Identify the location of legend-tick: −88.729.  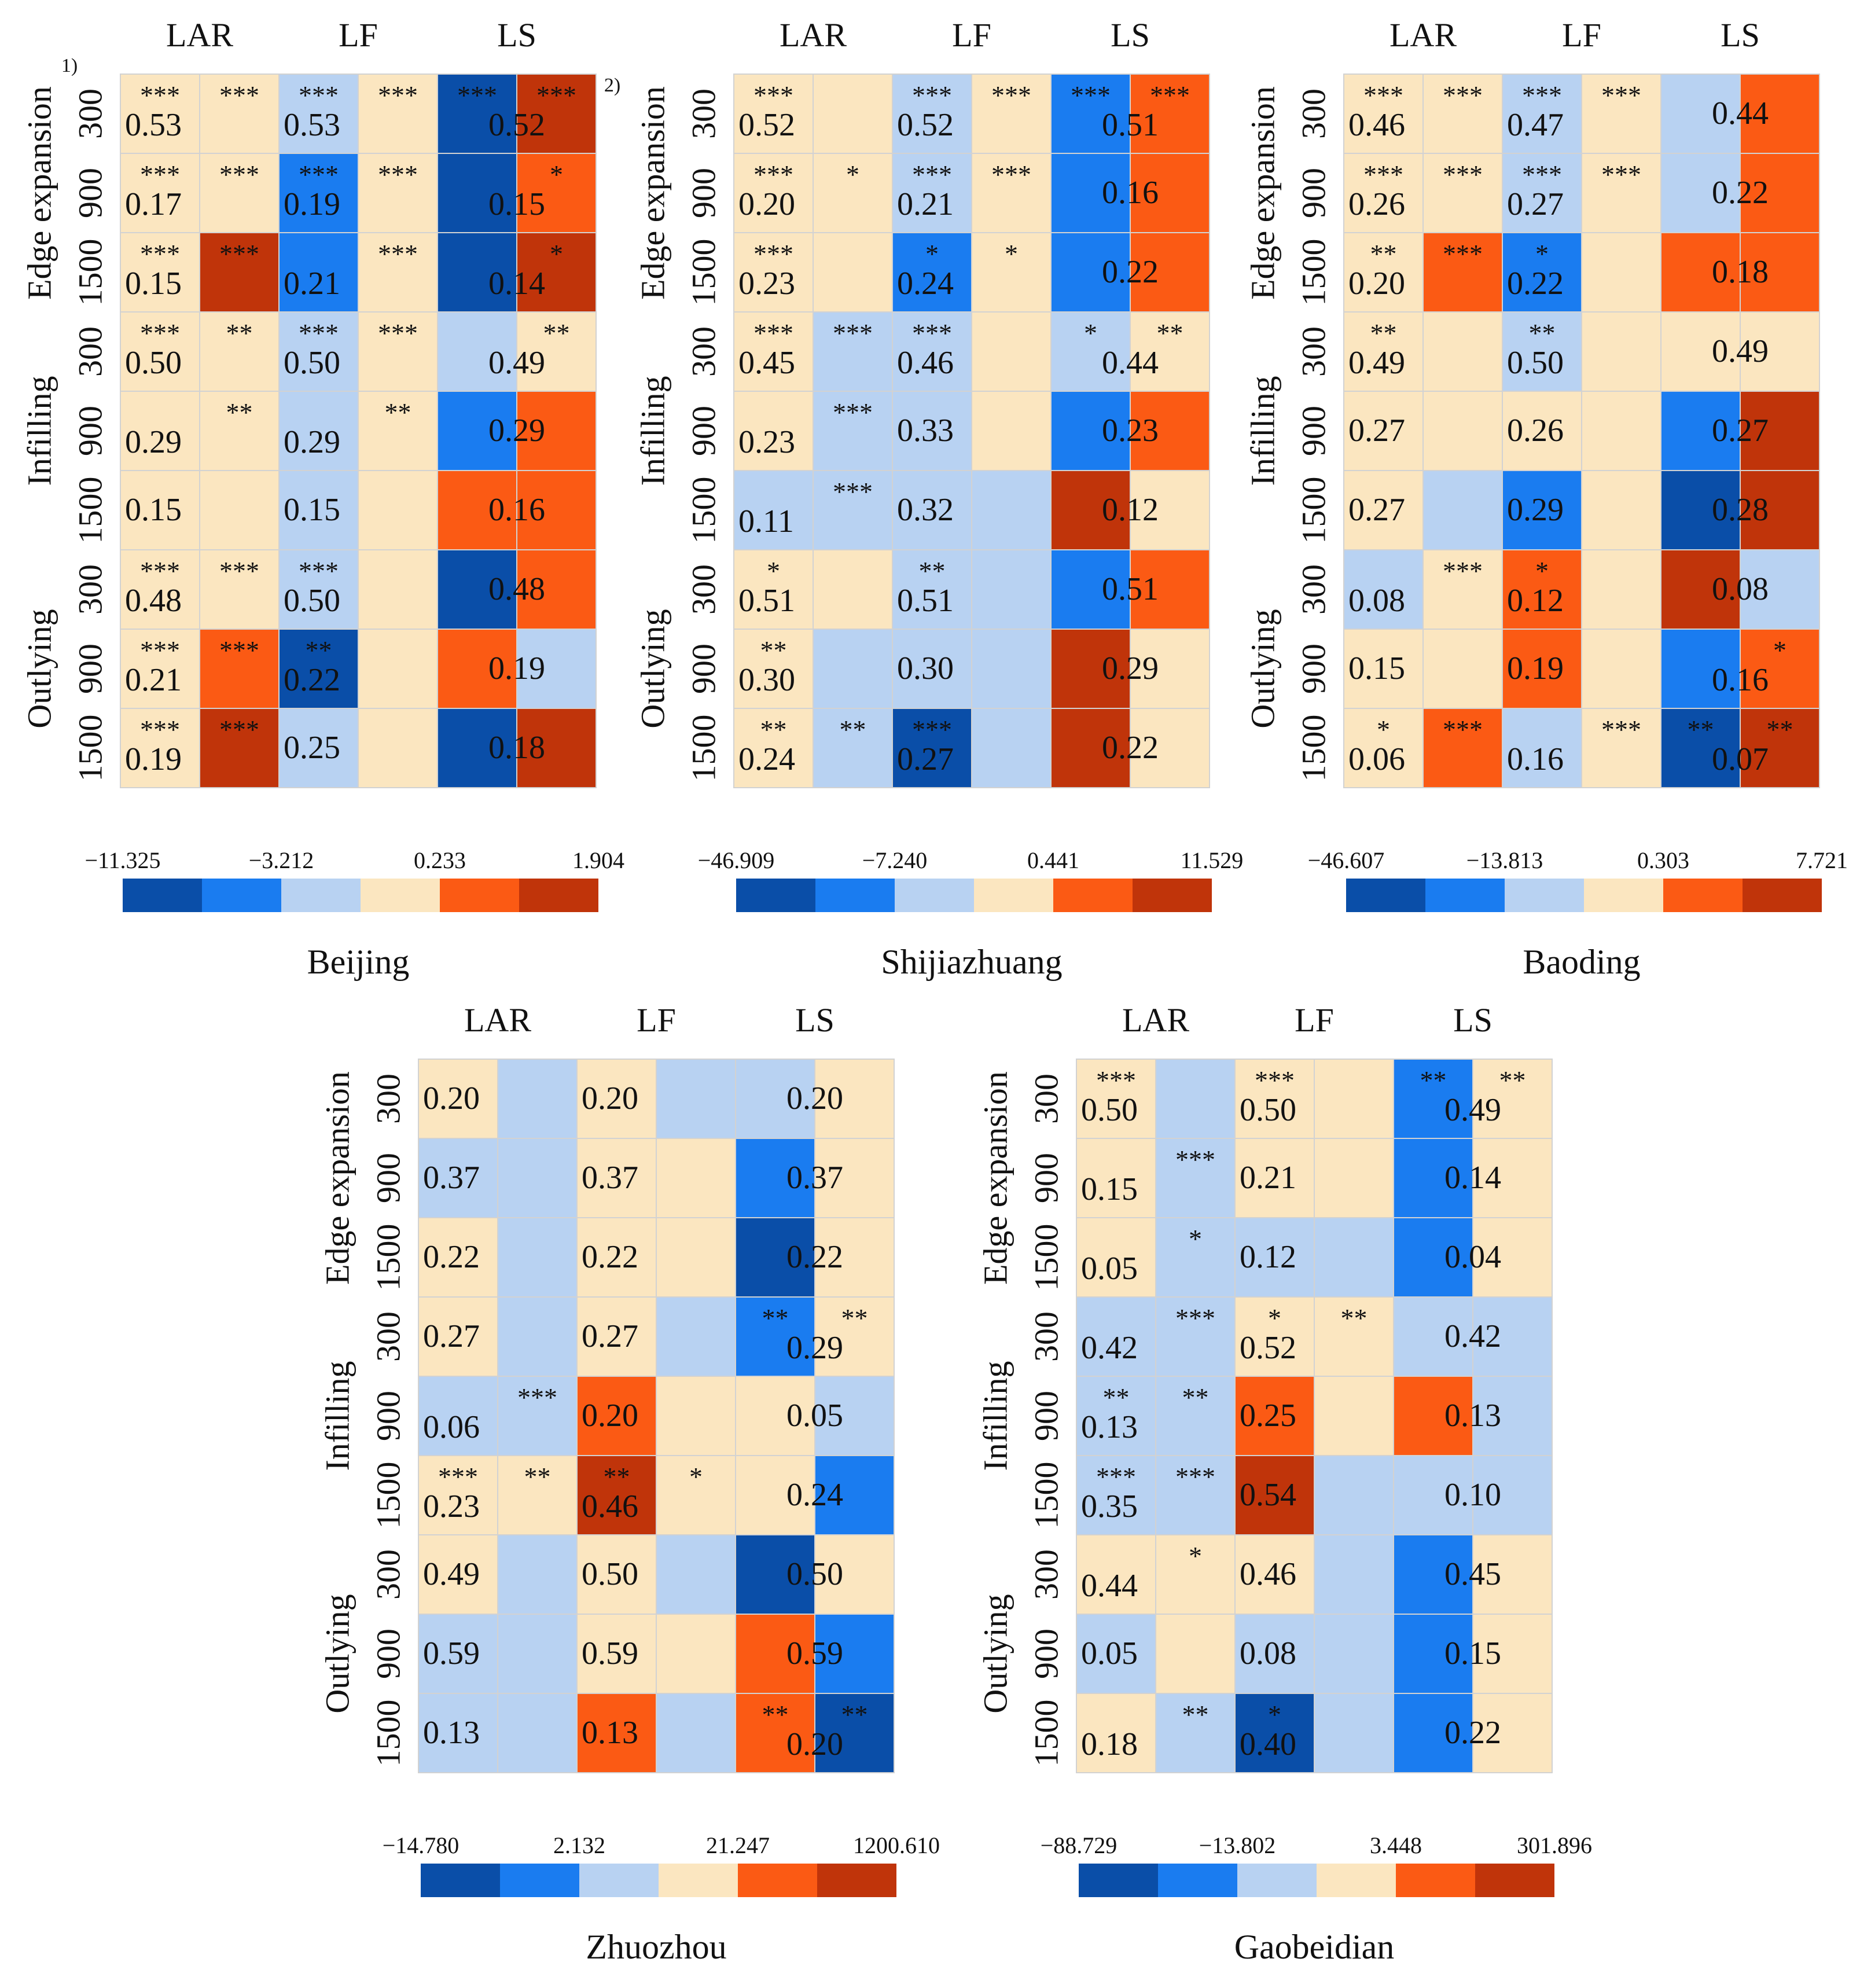
(1079, 1845).